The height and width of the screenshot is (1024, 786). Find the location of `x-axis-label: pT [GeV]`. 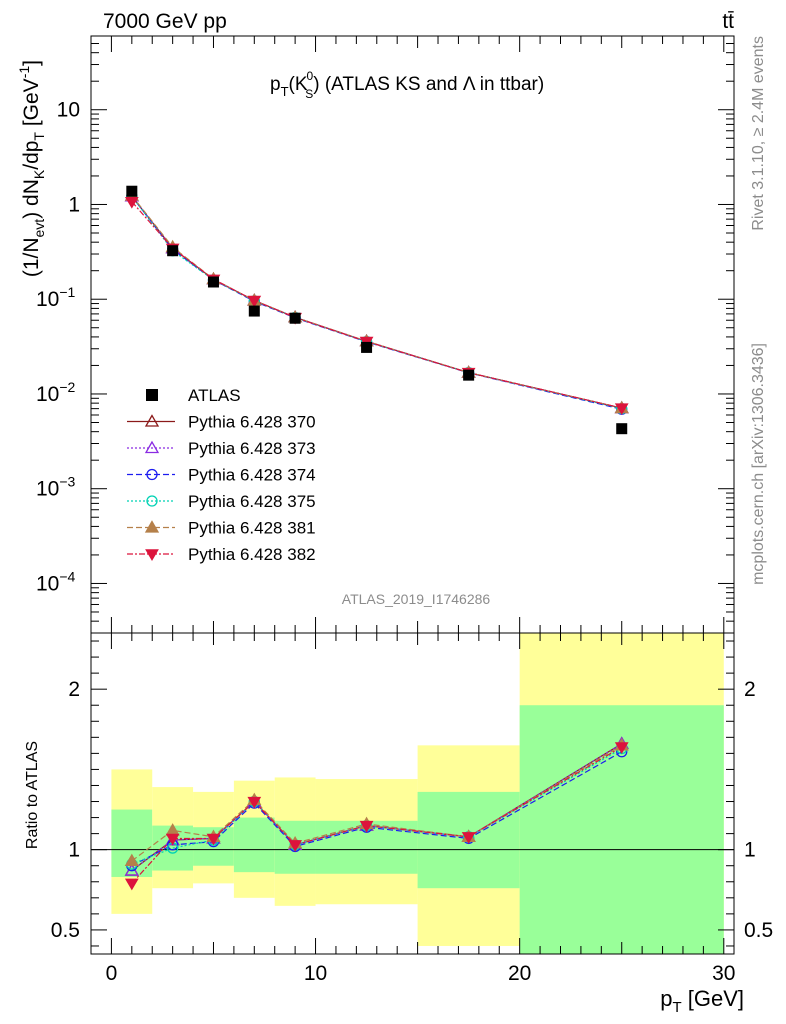

x-axis-label: pT [GeV] is located at coordinates (702, 1001).